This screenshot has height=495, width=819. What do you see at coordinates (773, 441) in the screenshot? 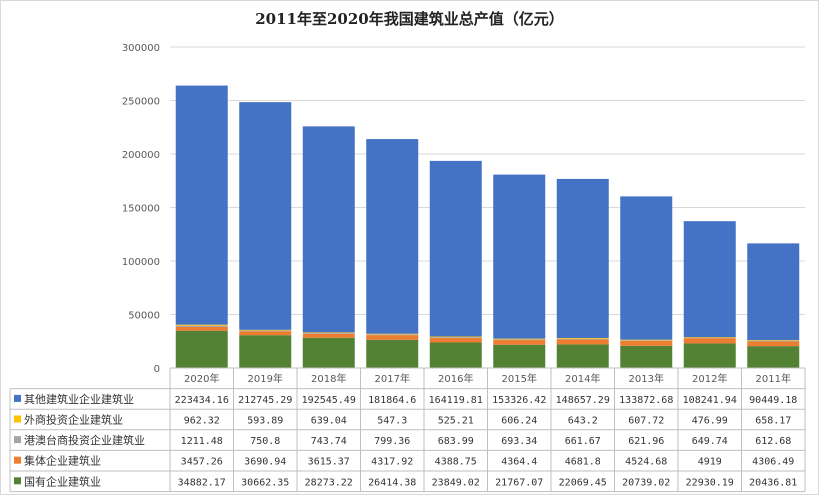
I see `data-table-cell: 612.68` at bounding box center [773, 441].